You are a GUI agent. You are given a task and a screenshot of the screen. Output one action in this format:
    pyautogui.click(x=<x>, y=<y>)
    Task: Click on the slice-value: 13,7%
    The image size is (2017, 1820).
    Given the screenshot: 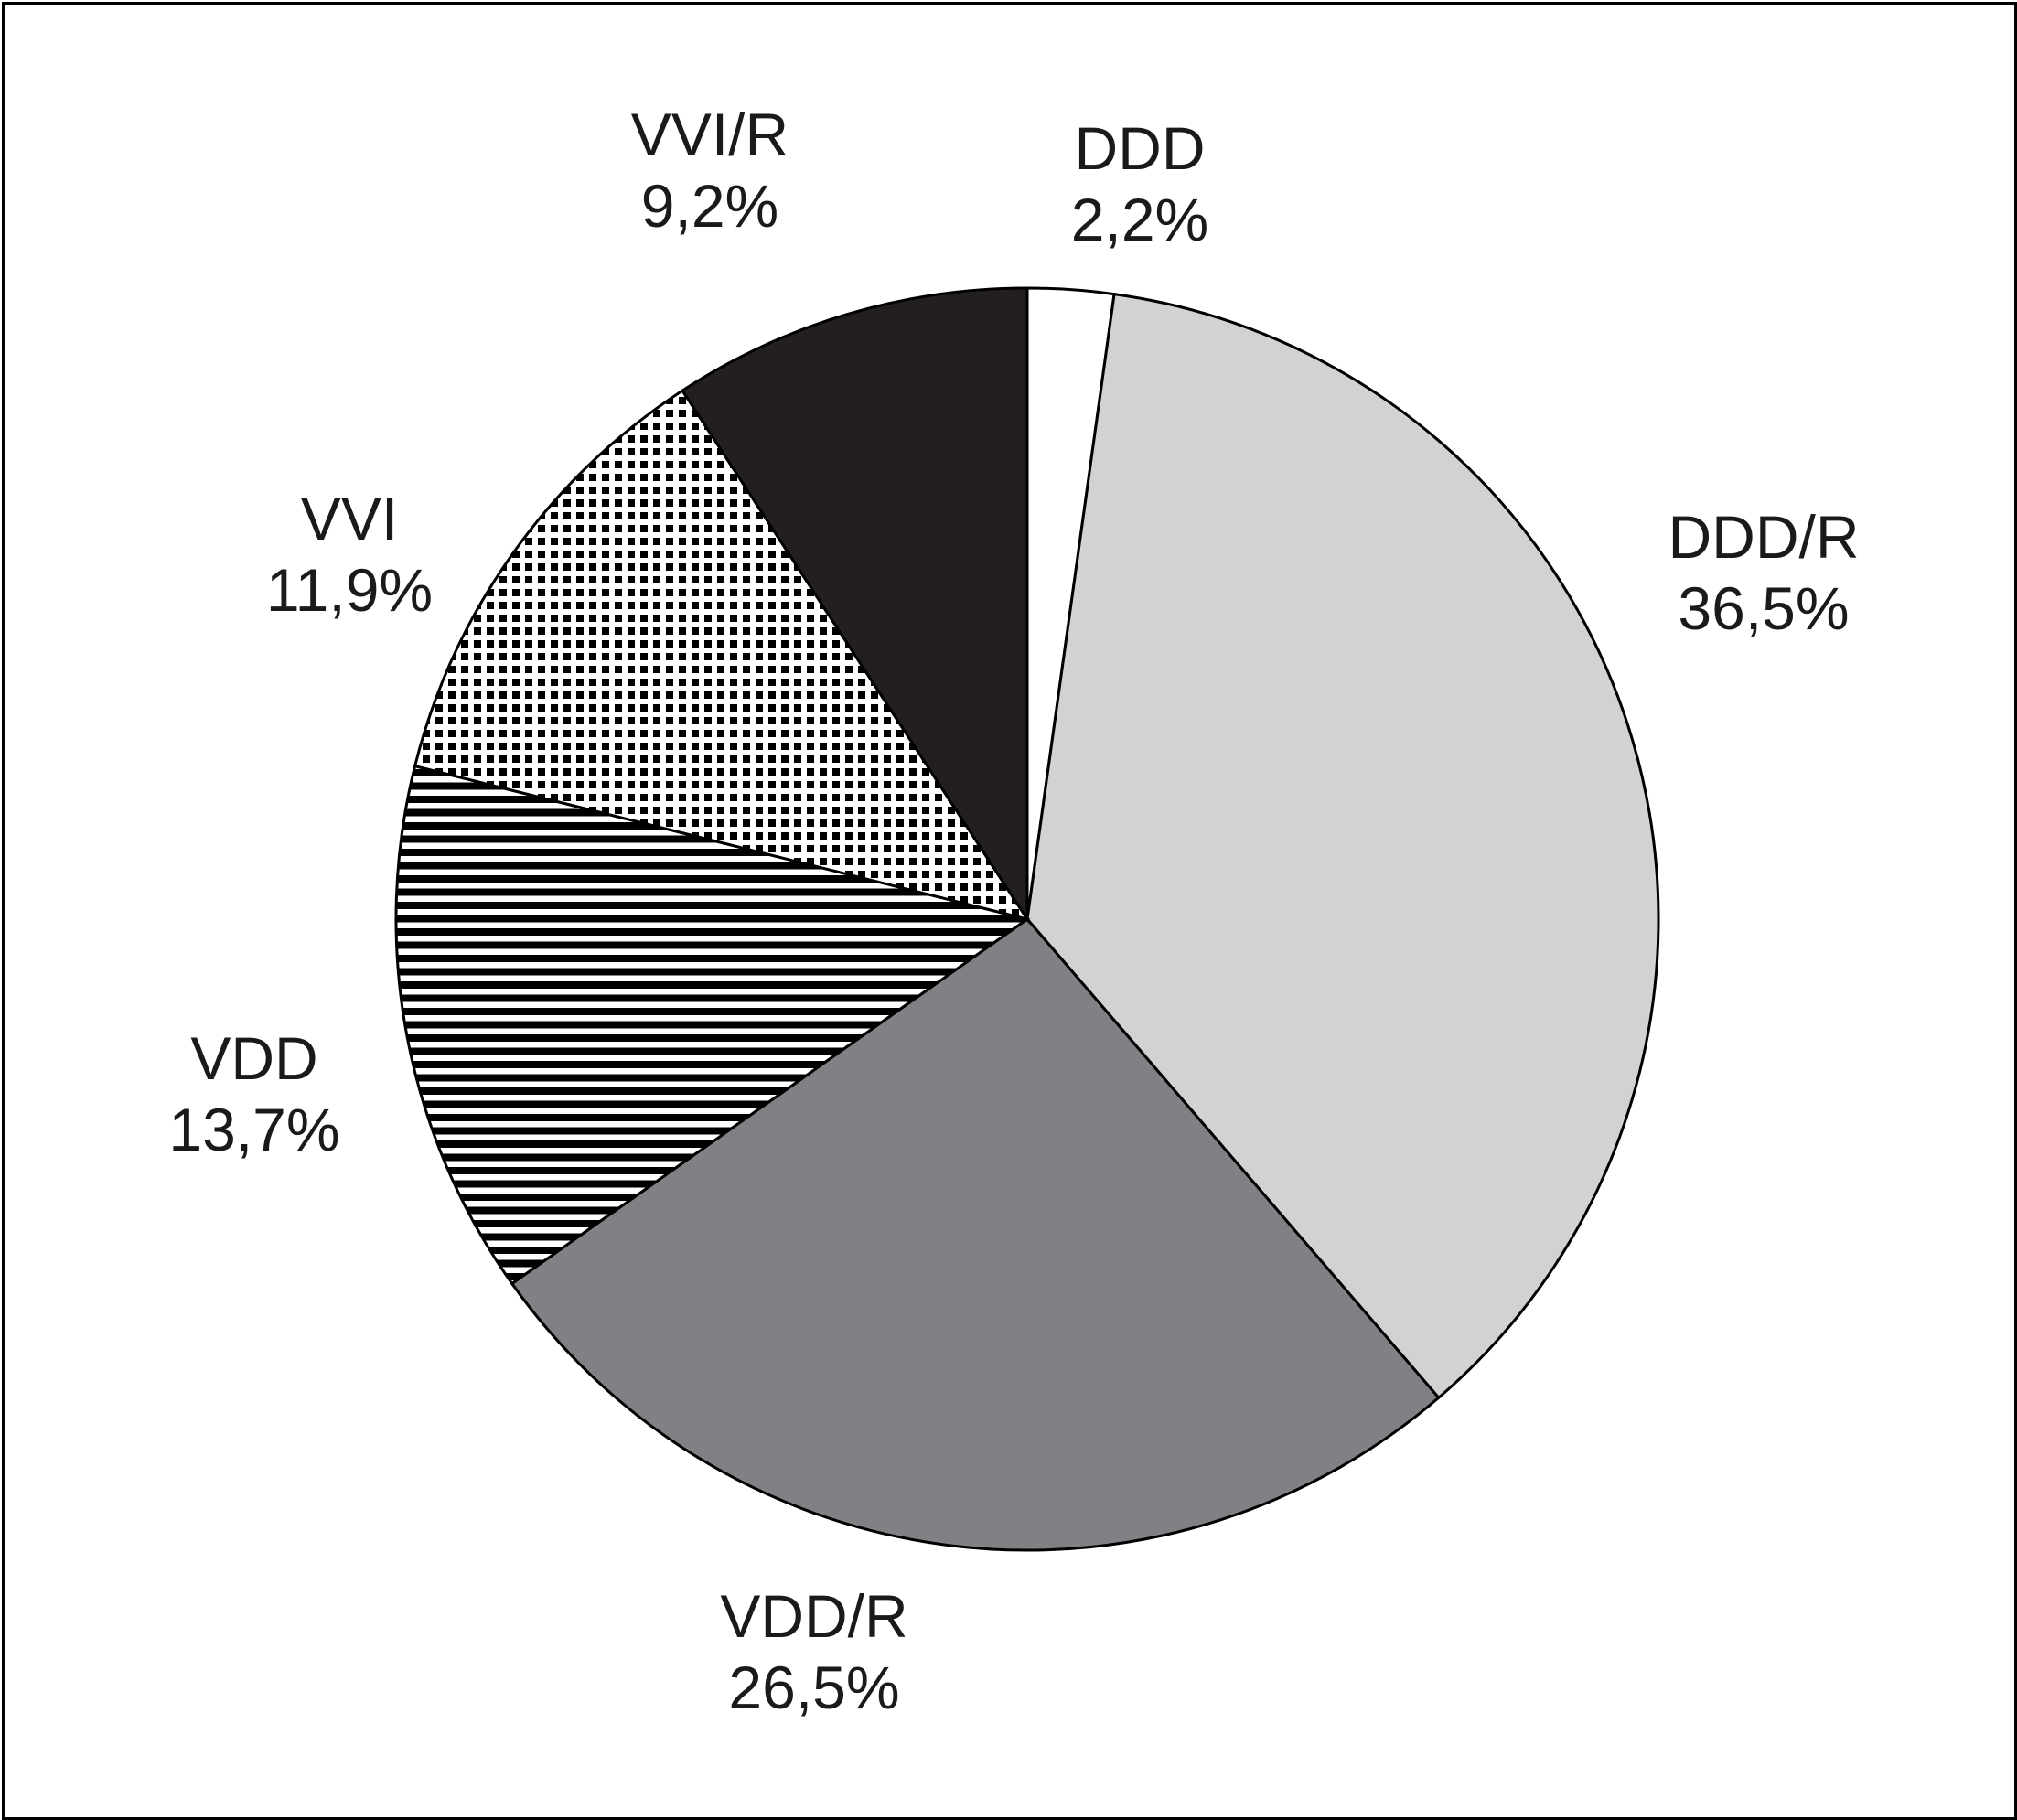 What is the action you would take?
    pyautogui.click(x=254, y=1129)
    